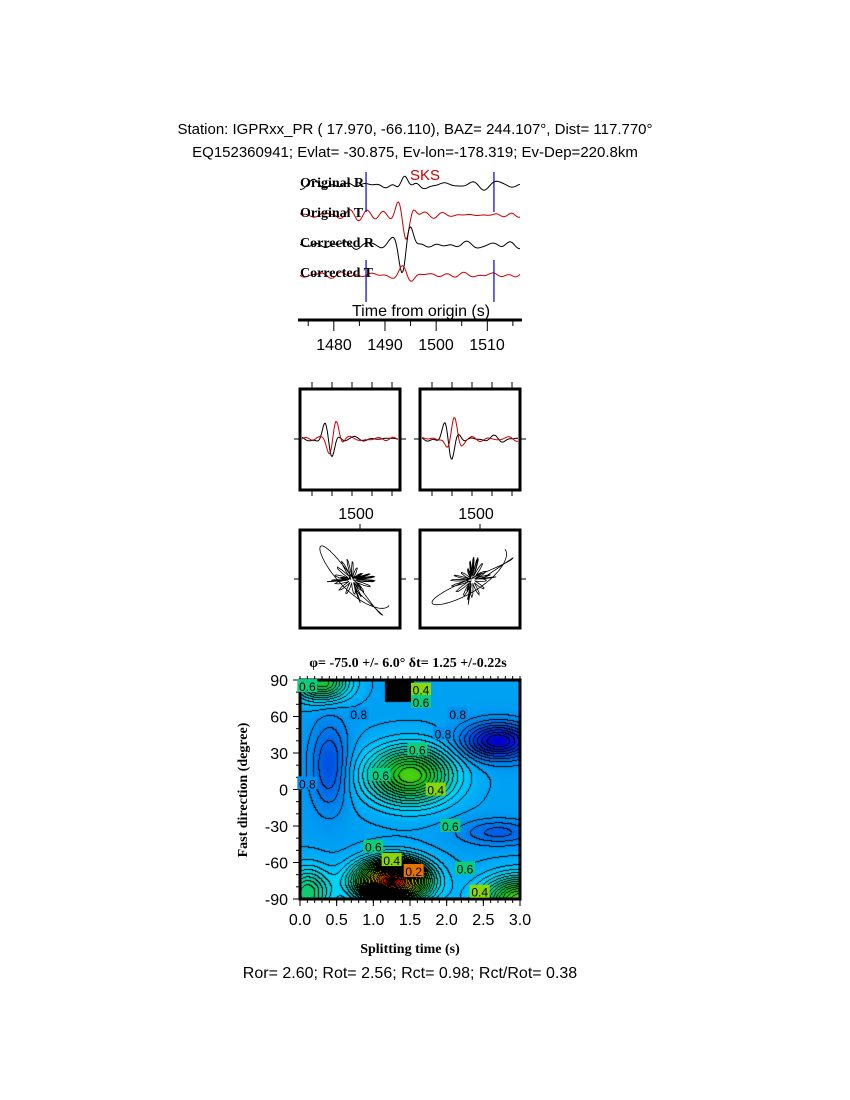  Describe the element at coordinates (279, 718) in the screenshot. I see `y-tick-label: 60` at that location.